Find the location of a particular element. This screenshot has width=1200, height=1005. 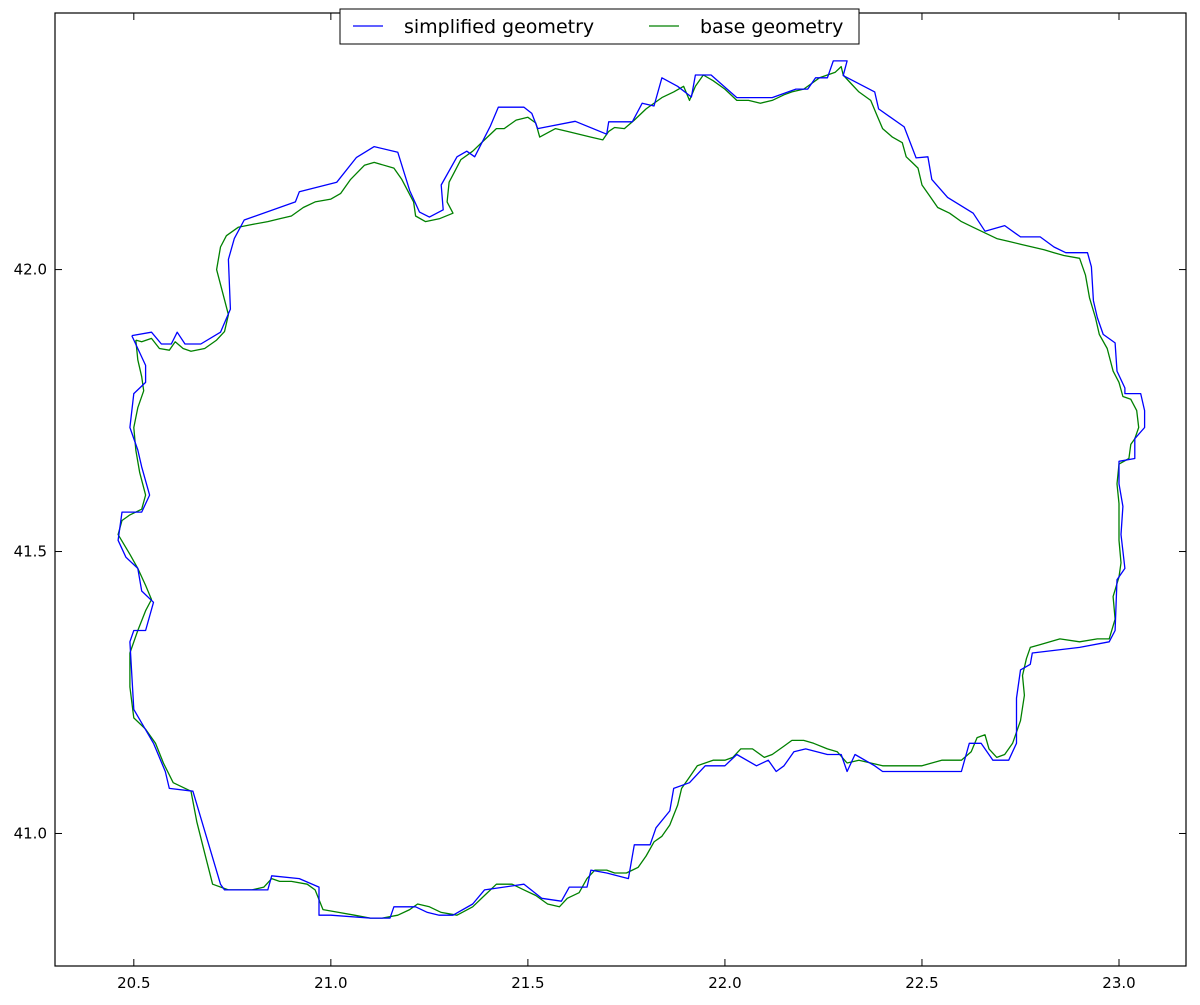

x-tick-label: 21.5 is located at coordinates (527, 983).